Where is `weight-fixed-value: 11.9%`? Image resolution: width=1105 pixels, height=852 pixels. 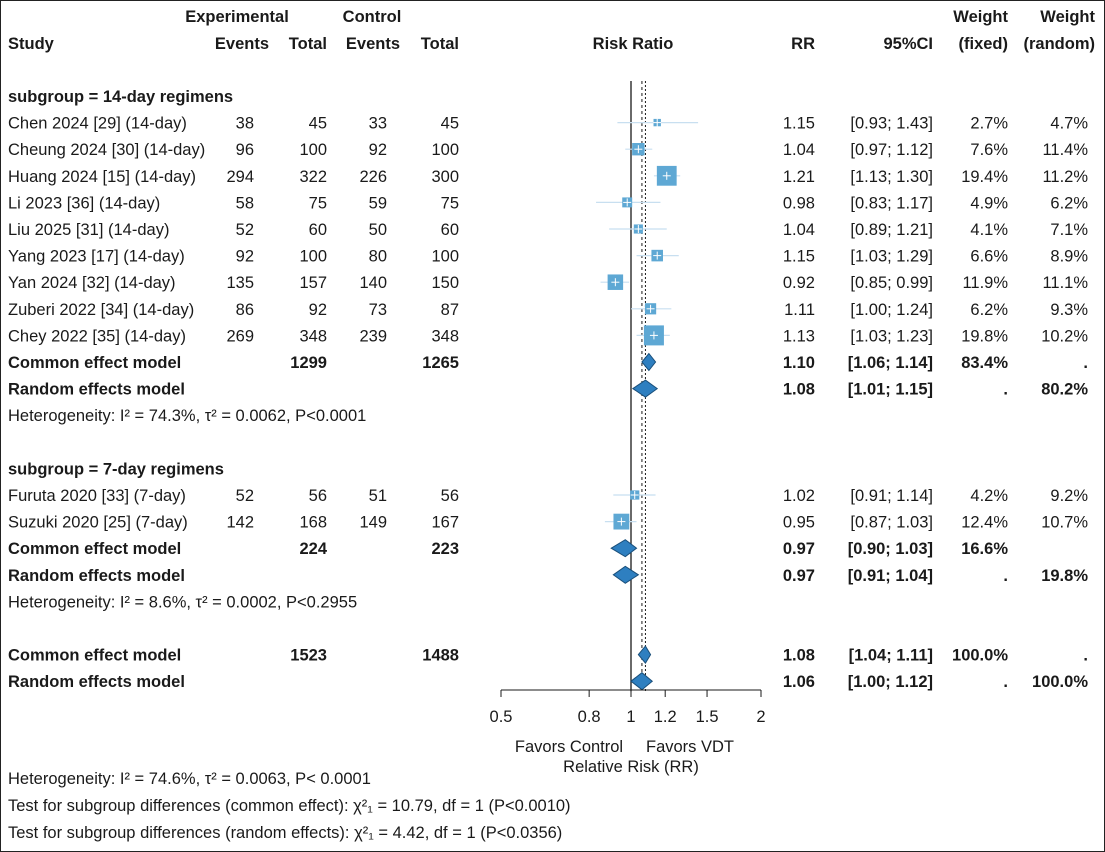 weight-fixed-value: 11.9% is located at coordinates (985, 283).